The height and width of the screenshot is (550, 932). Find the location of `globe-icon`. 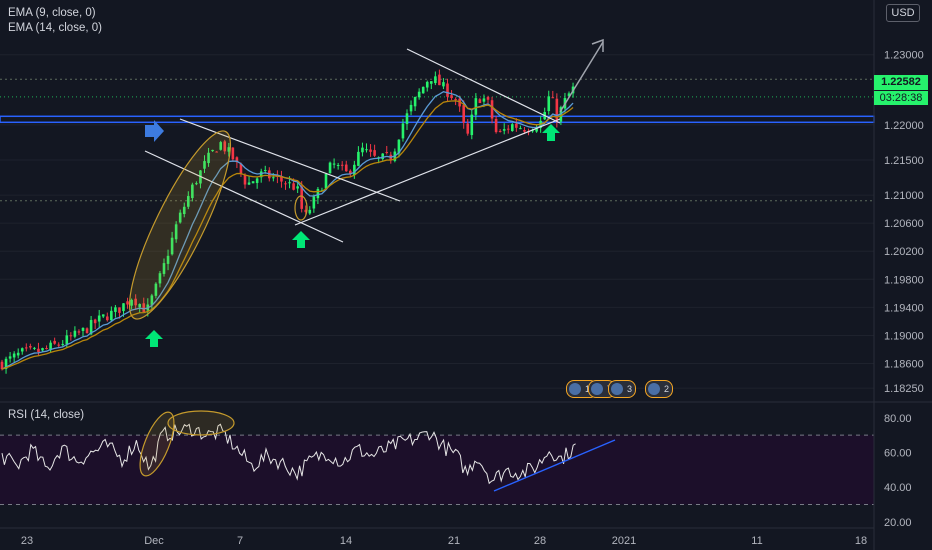

globe-icon is located at coordinates (654, 389).